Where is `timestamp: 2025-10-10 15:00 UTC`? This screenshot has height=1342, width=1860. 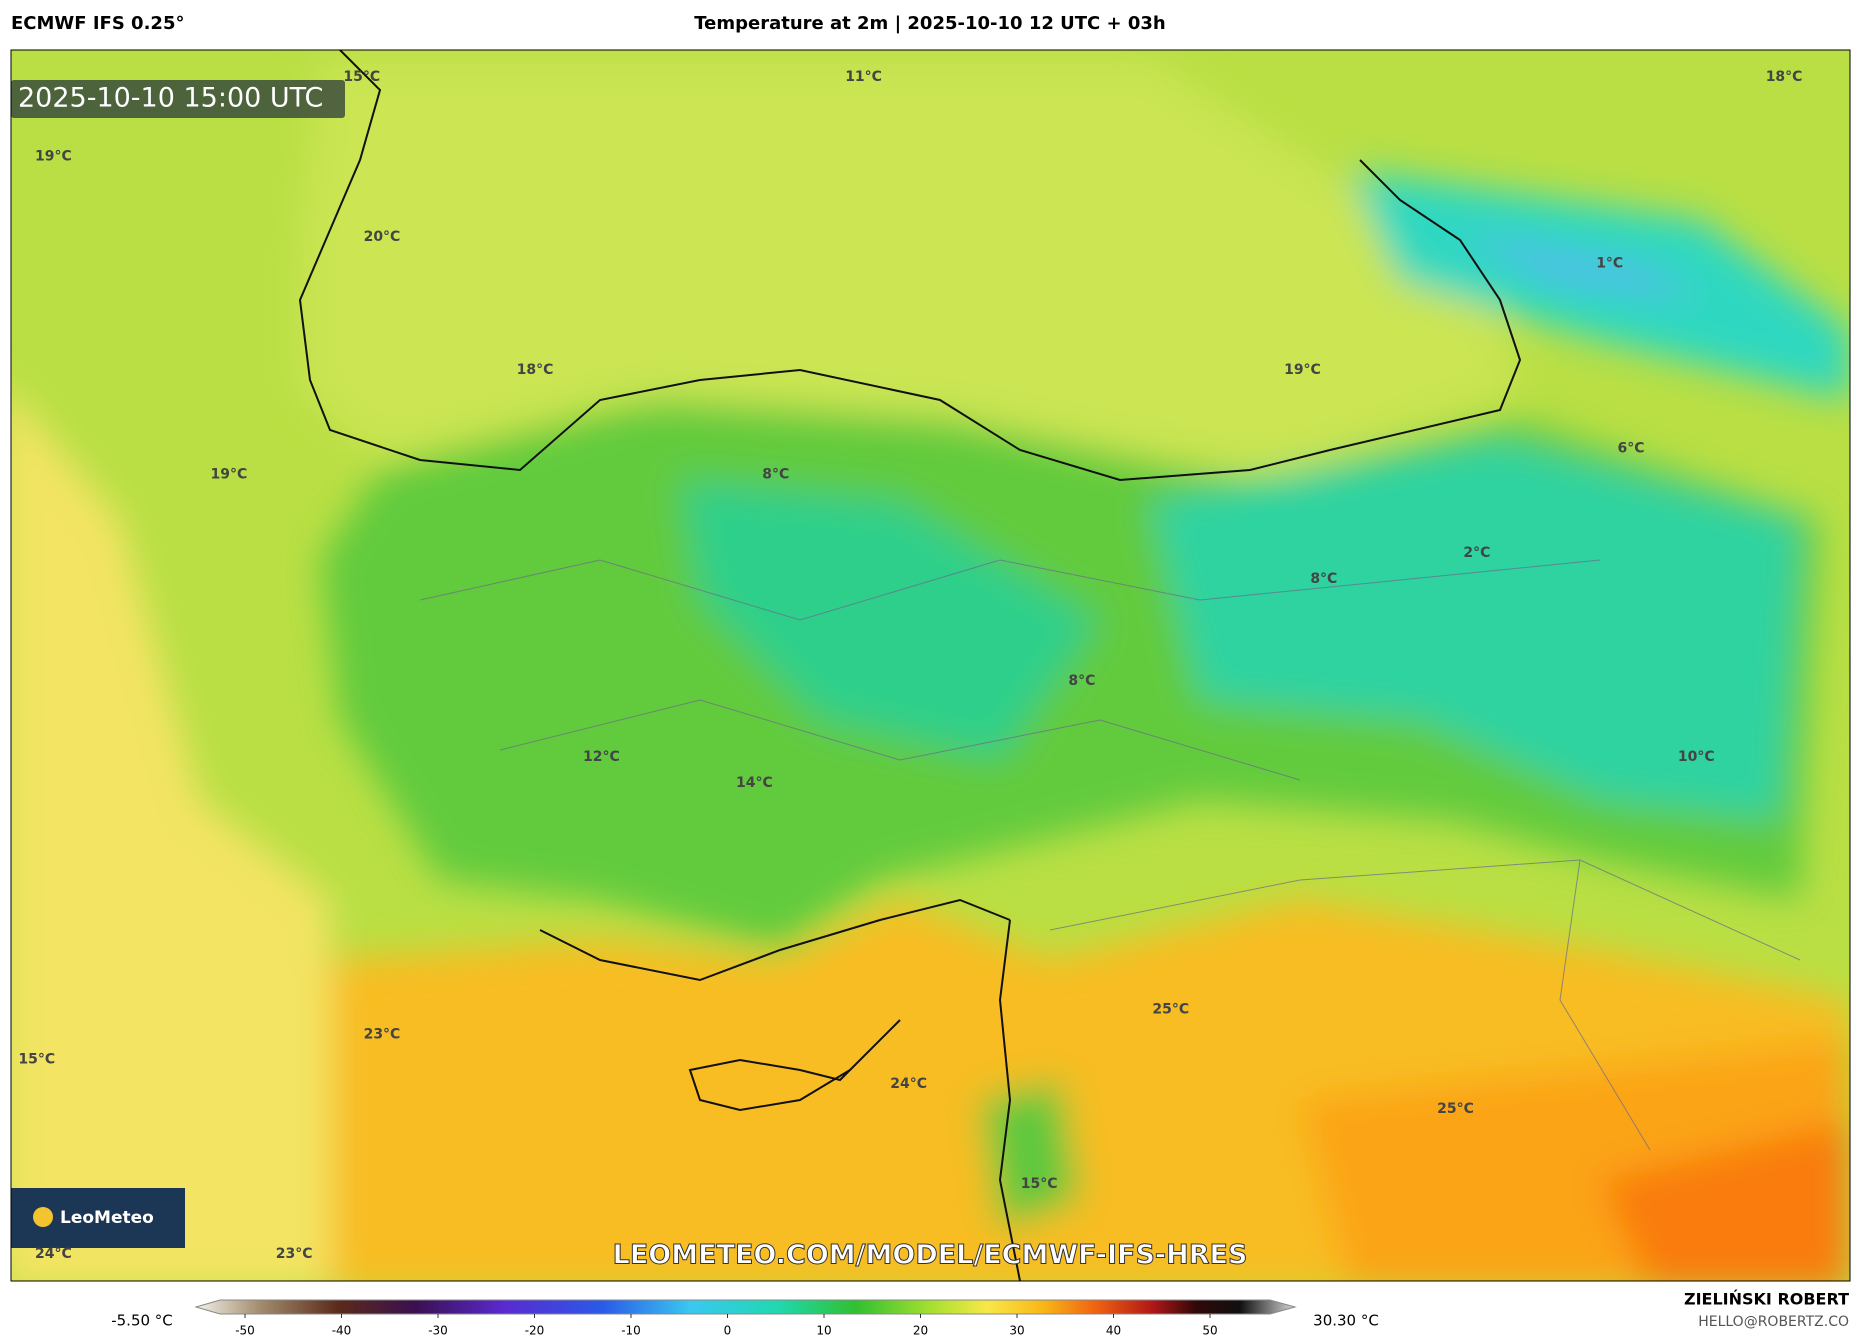
timestamp: 2025-10-10 15:00 UTC is located at coordinates (170, 98).